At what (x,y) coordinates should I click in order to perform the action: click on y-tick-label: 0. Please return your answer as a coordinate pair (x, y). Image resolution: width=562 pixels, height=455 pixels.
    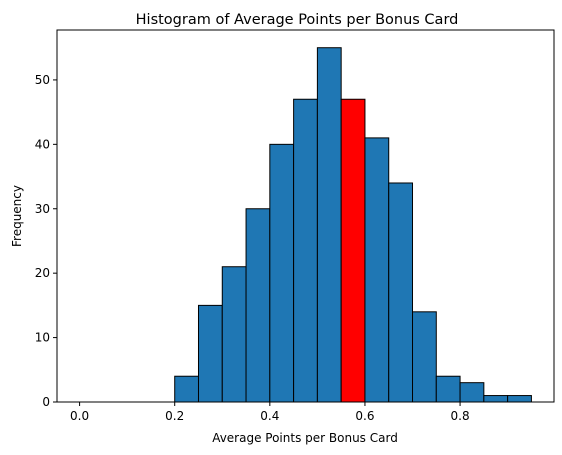
    Looking at the image, I should click on (46, 402).